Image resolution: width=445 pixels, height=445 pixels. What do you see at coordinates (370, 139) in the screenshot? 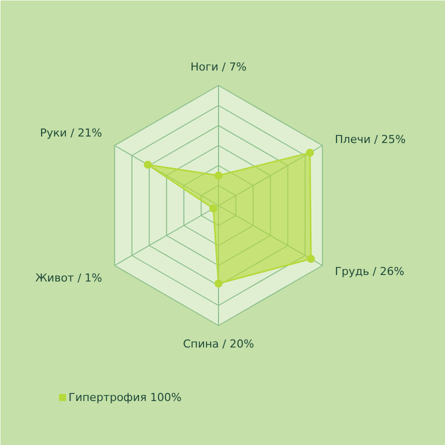
I see `spoke-label: Плечи / 25%` at bounding box center [370, 139].